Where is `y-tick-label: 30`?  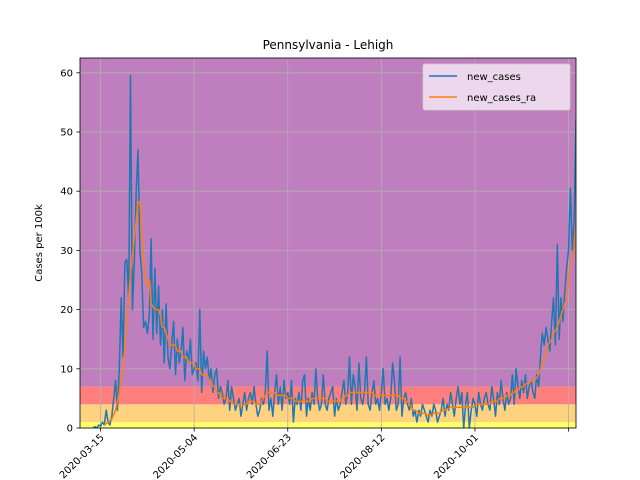
y-tick-label: 30 is located at coordinates (66, 251).